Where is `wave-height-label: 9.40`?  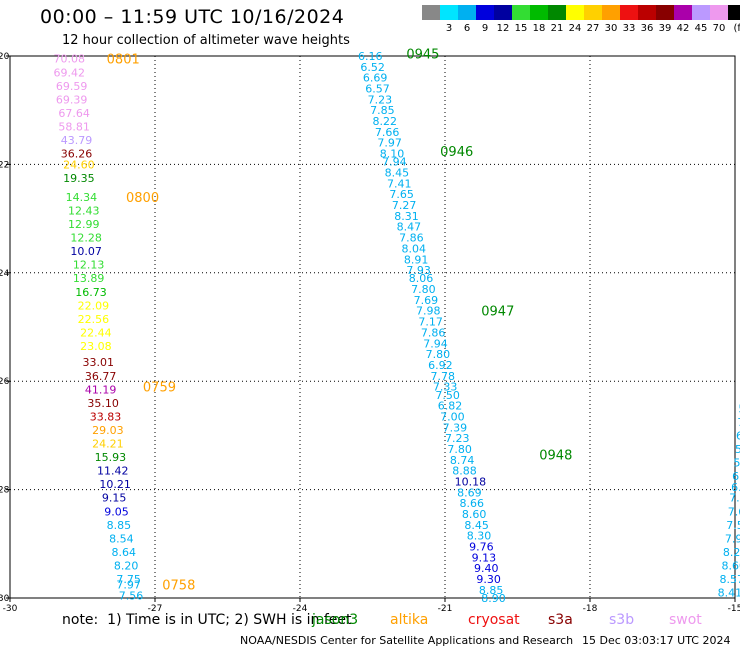
wave-height-label: 9.40 is located at coordinates (486, 568).